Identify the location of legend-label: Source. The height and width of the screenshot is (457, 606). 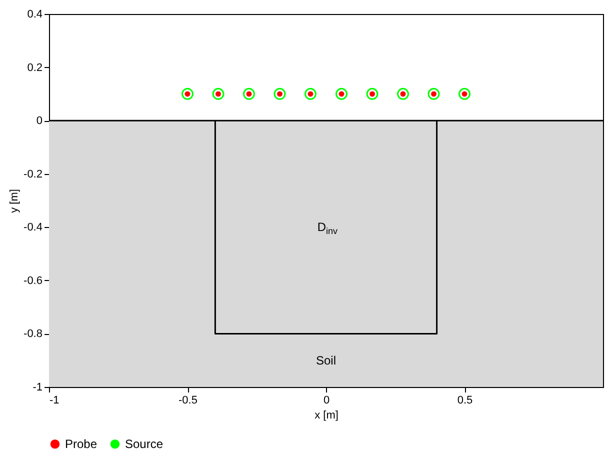
(144, 444).